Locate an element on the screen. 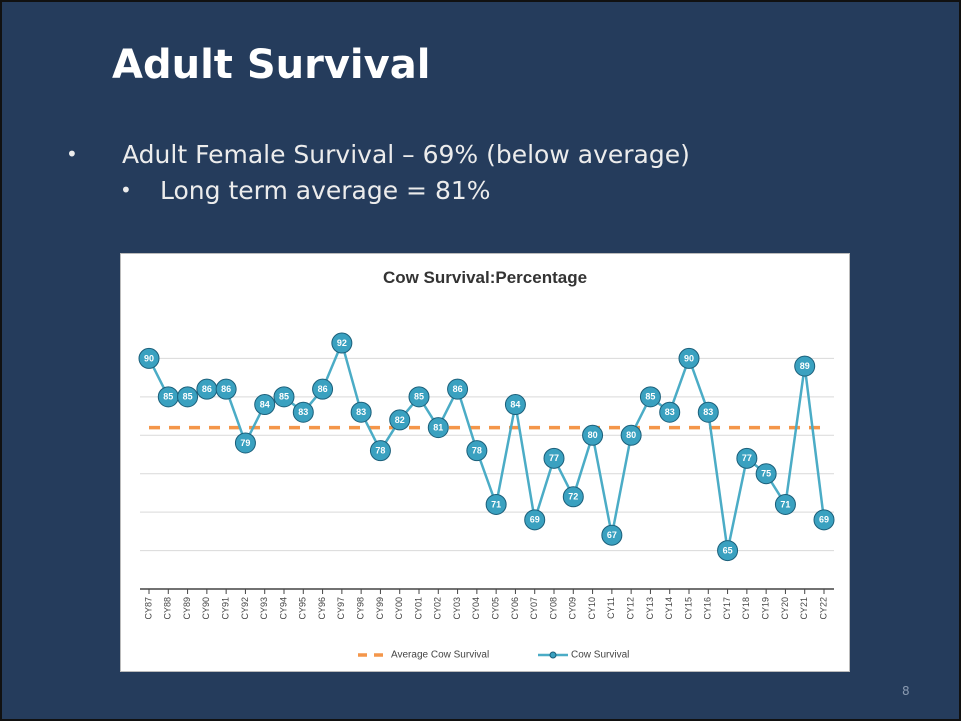 Image resolution: width=961 pixels, height=721 pixels. chart-title: Cow Survival:Percentage is located at coordinates (485, 277).